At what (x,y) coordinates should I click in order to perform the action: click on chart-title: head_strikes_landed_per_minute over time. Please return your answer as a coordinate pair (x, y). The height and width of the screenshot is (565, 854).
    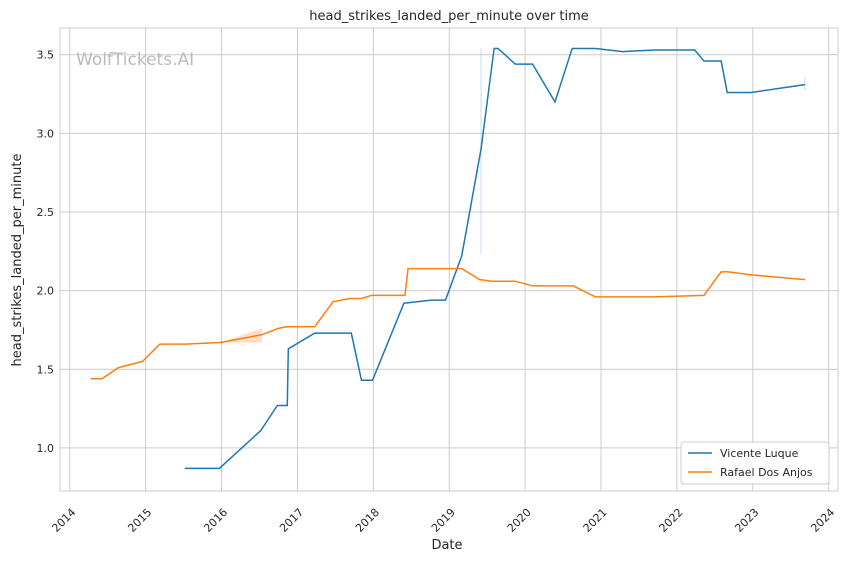
    Looking at the image, I should click on (449, 16).